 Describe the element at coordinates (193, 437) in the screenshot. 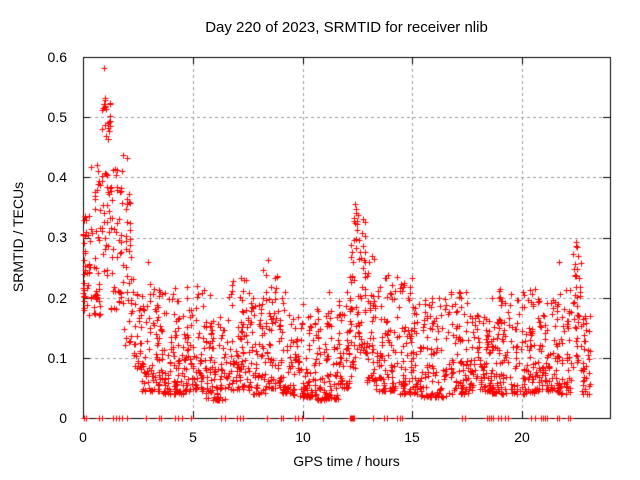

I see `x-tick-label: 5` at that location.